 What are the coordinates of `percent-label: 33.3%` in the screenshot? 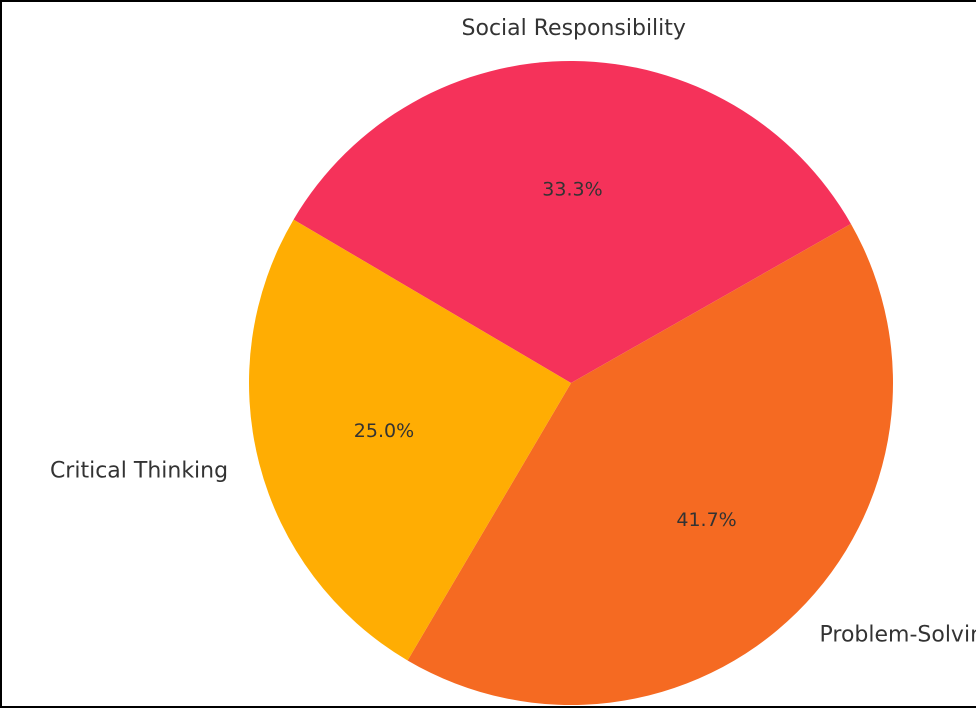 It's located at (572, 189).